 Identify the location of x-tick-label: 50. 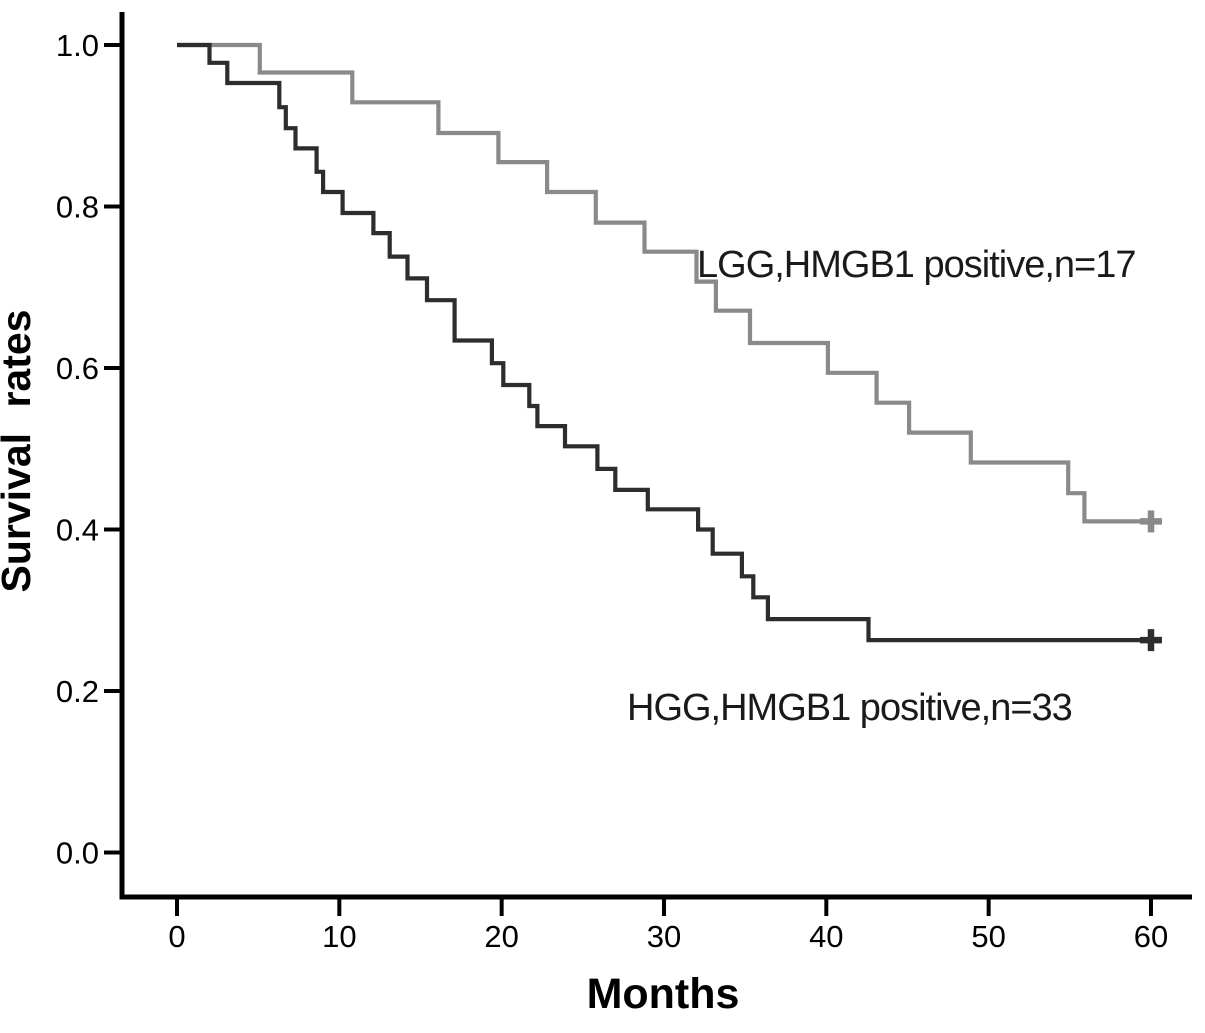
(988, 936).